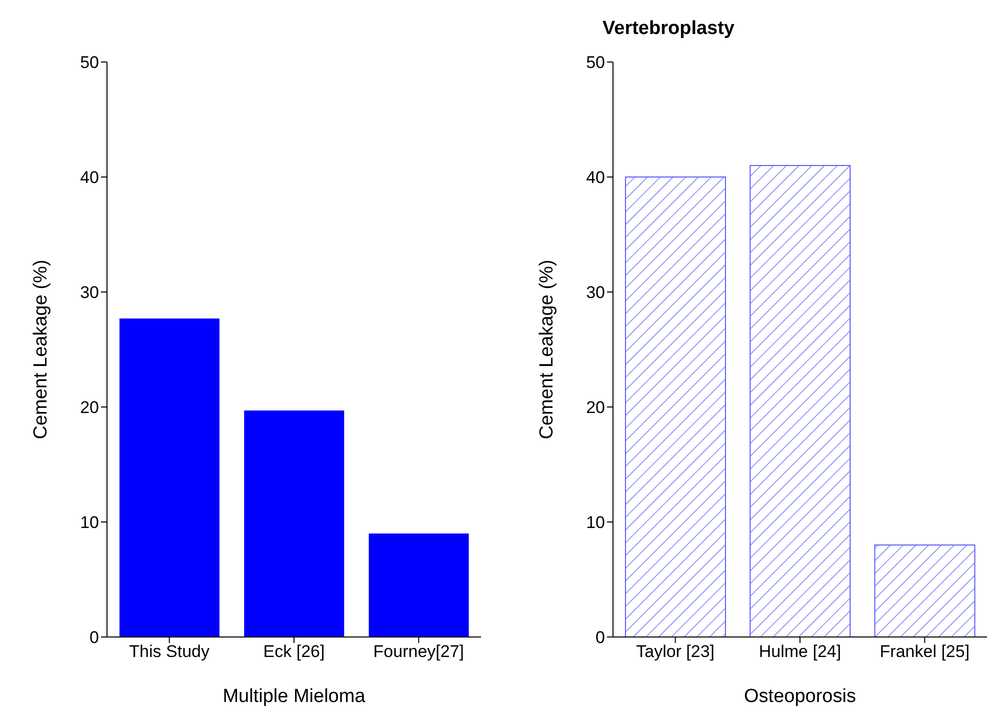  Describe the element at coordinates (669, 29) in the screenshot. I see `chart-title: Vertebroplasty` at that location.